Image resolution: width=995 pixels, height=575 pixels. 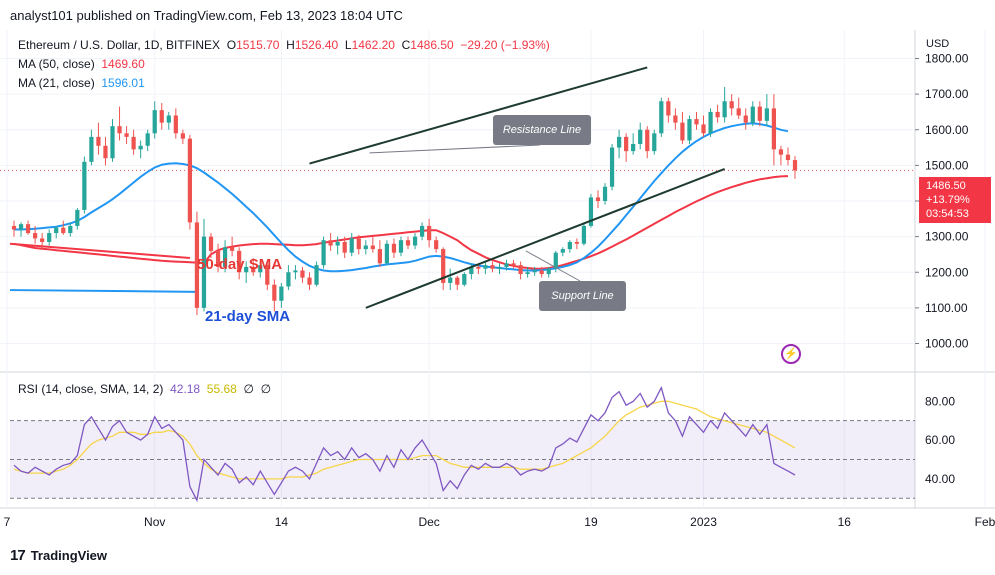 What do you see at coordinates (123, 83) in the screenshot?
I see `ma21-value: 1596.01` at bounding box center [123, 83].